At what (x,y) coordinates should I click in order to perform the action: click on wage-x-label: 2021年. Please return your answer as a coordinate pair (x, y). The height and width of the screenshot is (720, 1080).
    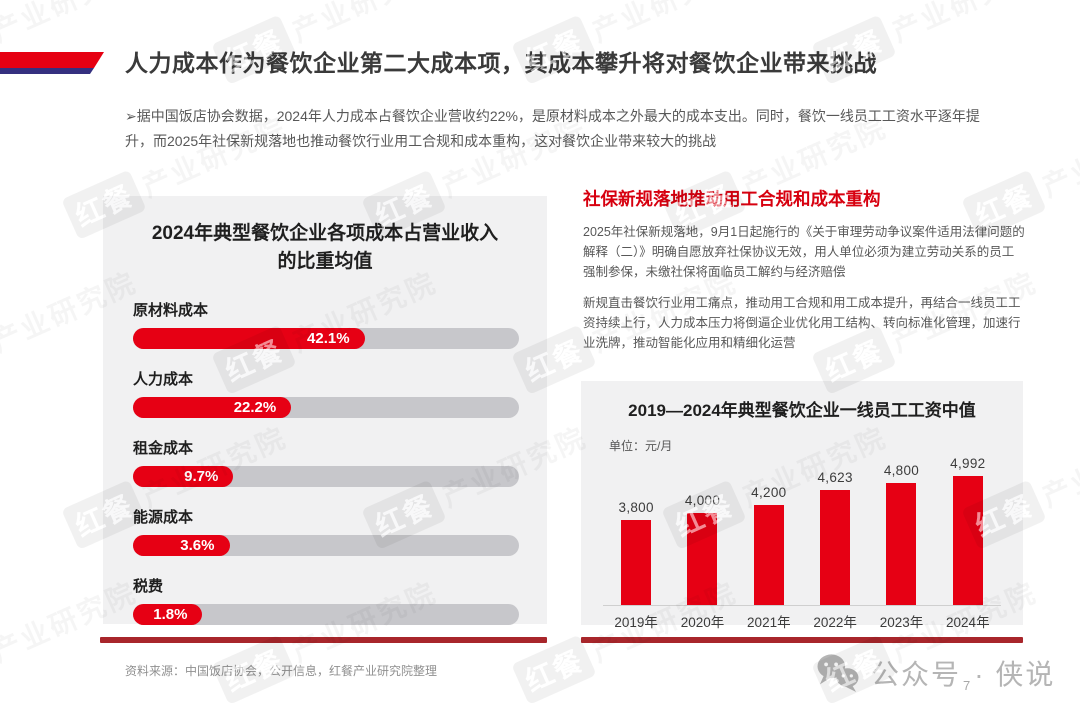
    Looking at the image, I should click on (769, 622).